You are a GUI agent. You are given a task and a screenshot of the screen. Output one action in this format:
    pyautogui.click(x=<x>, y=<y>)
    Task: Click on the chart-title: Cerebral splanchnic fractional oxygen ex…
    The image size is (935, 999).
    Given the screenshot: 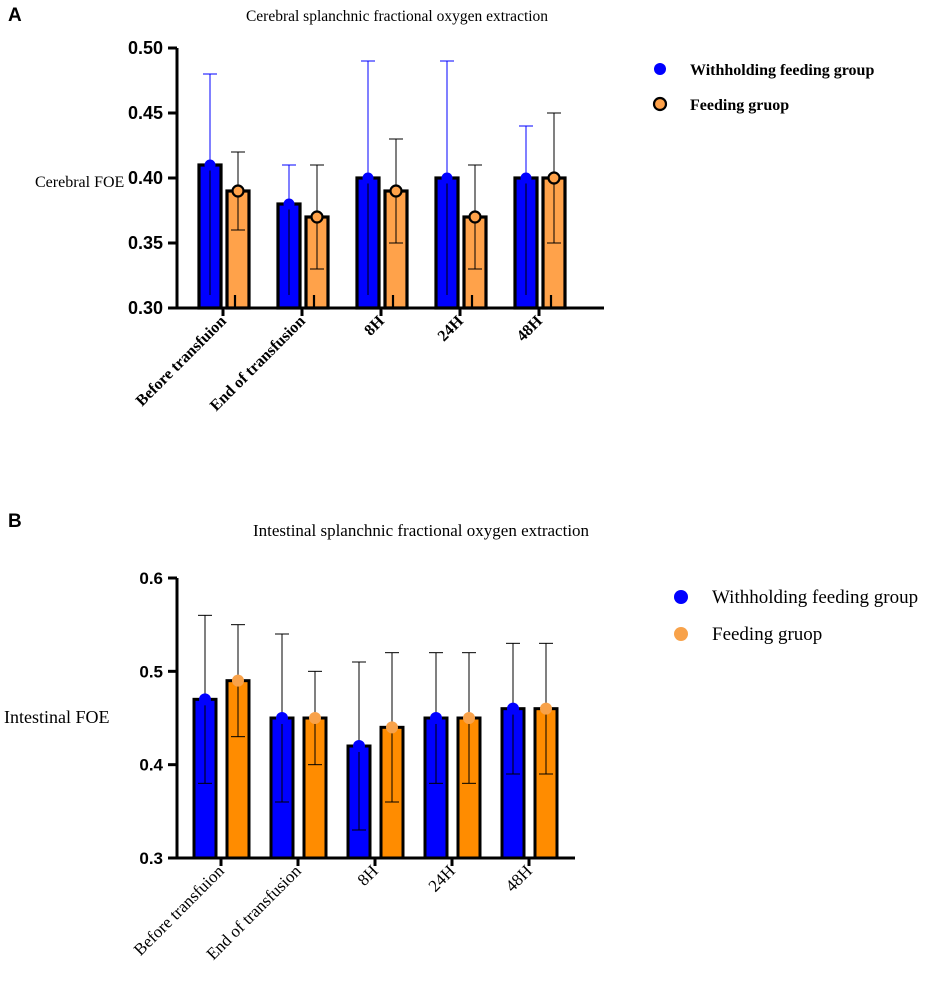 What is the action you would take?
    pyautogui.click(x=397, y=16)
    